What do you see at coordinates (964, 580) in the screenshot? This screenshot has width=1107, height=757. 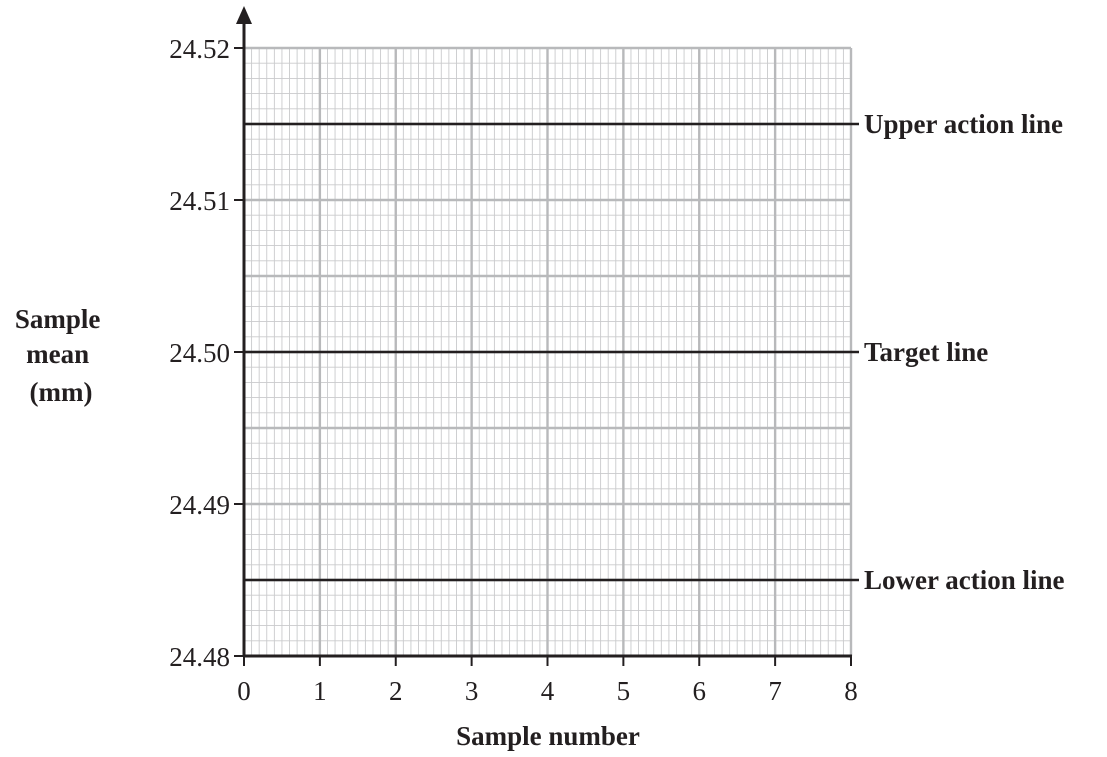 I see `reference-line-label: Lower action line` at bounding box center [964, 580].